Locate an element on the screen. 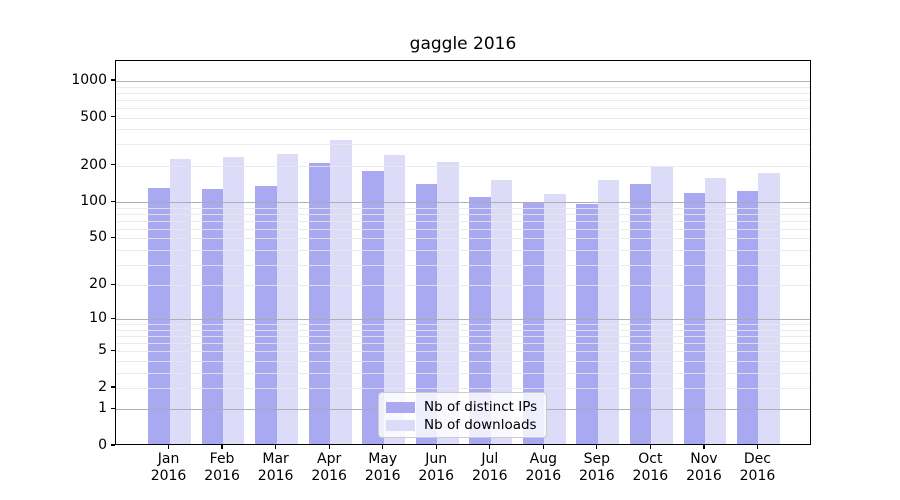 Image resolution: width=900 pixels, height=500 pixels. bar-downloads-oct is located at coordinates (662, 305).